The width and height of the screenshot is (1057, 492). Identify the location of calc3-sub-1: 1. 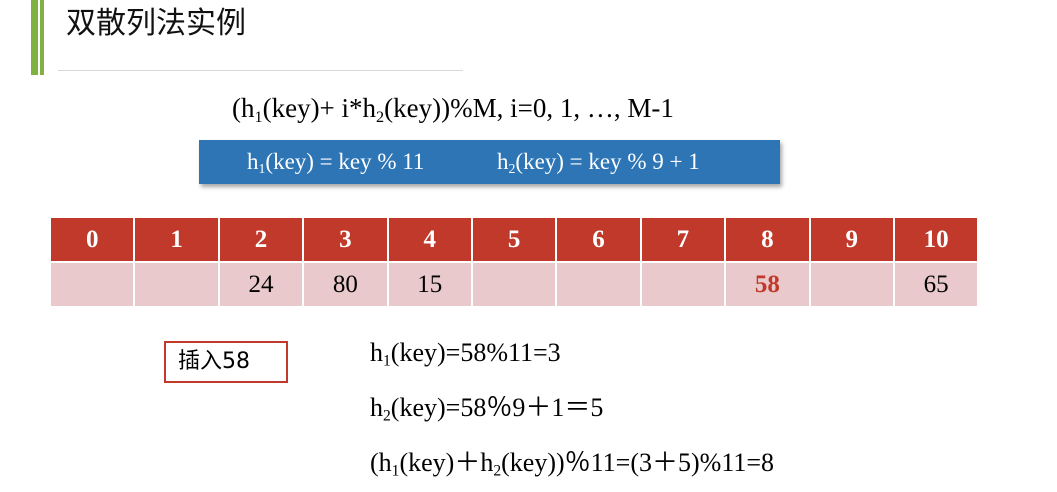
(395, 471).